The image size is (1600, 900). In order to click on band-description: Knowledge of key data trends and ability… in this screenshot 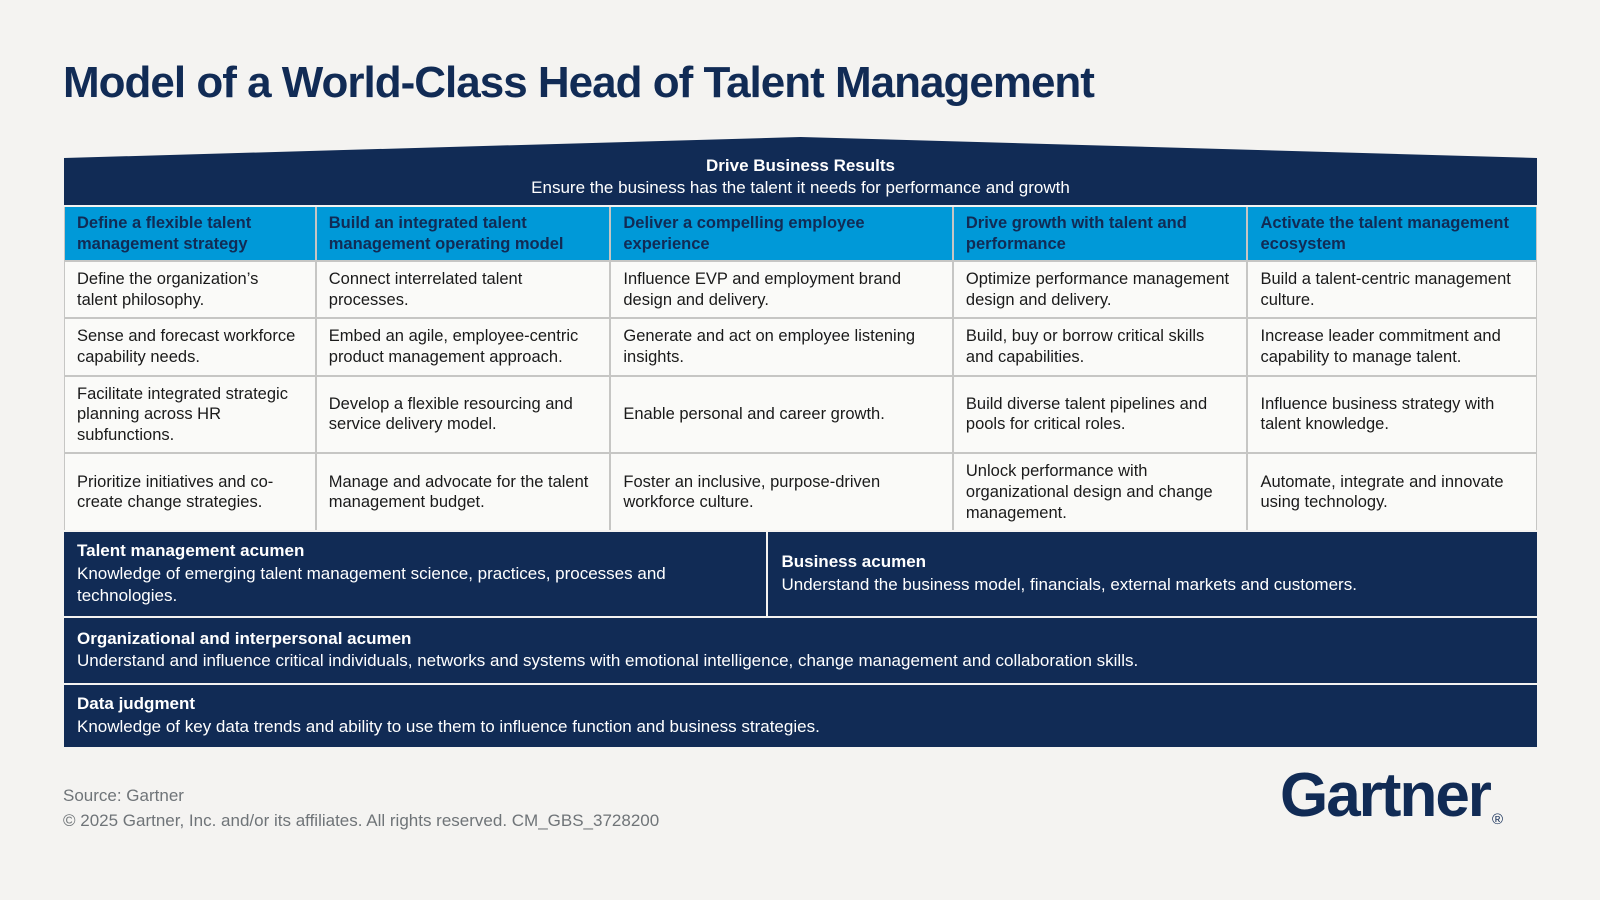, I will do `click(448, 726)`.